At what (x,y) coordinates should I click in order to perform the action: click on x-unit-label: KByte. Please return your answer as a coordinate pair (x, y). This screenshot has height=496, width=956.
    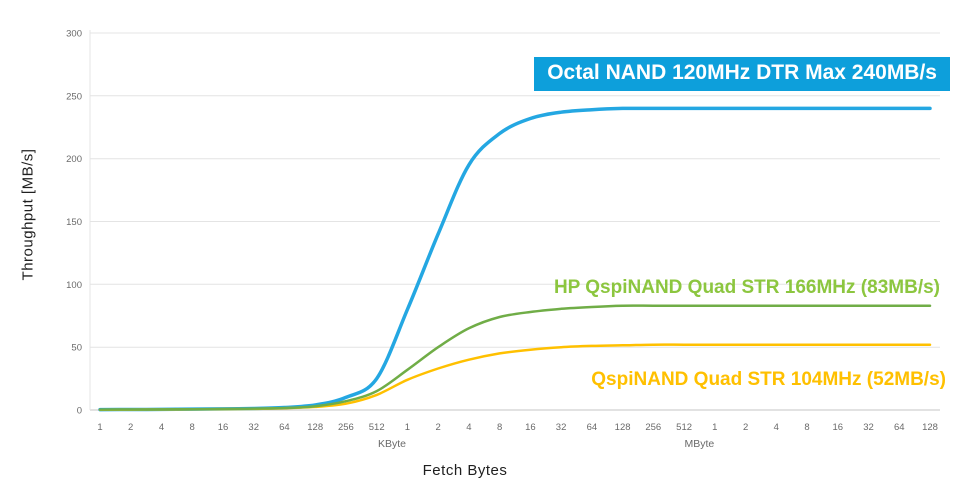
    Looking at the image, I should click on (392, 444).